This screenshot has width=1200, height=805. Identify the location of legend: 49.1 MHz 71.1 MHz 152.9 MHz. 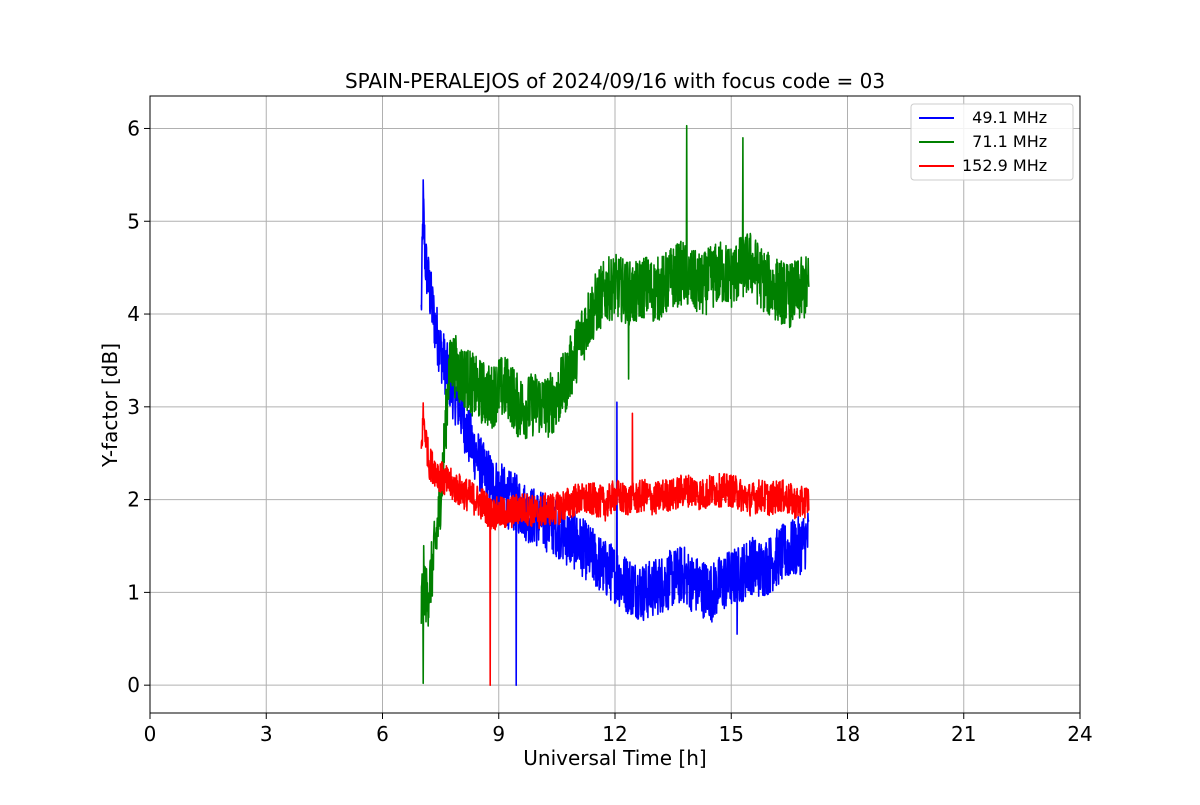
(992, 142).